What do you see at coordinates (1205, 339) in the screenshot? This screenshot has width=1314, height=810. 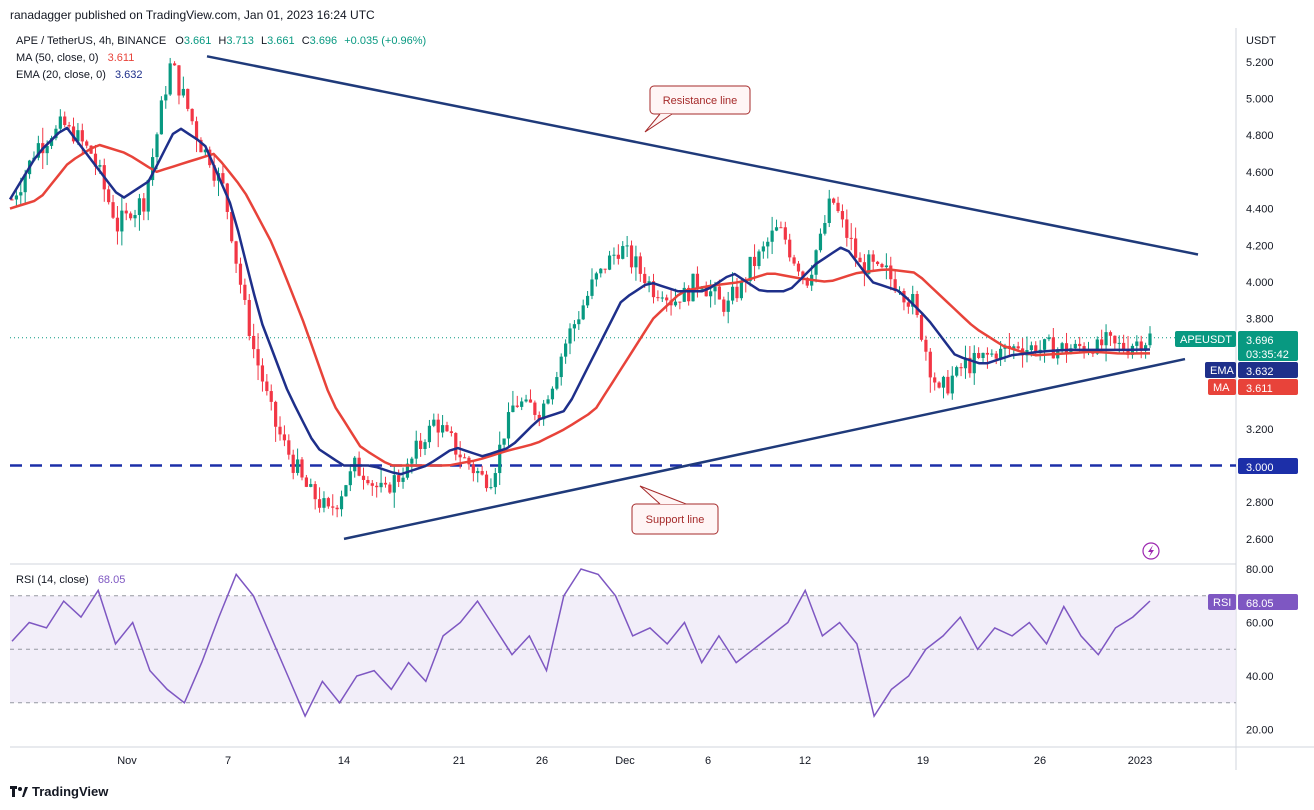 I see `price-badge-tag-bg` at bounding box center [1205, 339].